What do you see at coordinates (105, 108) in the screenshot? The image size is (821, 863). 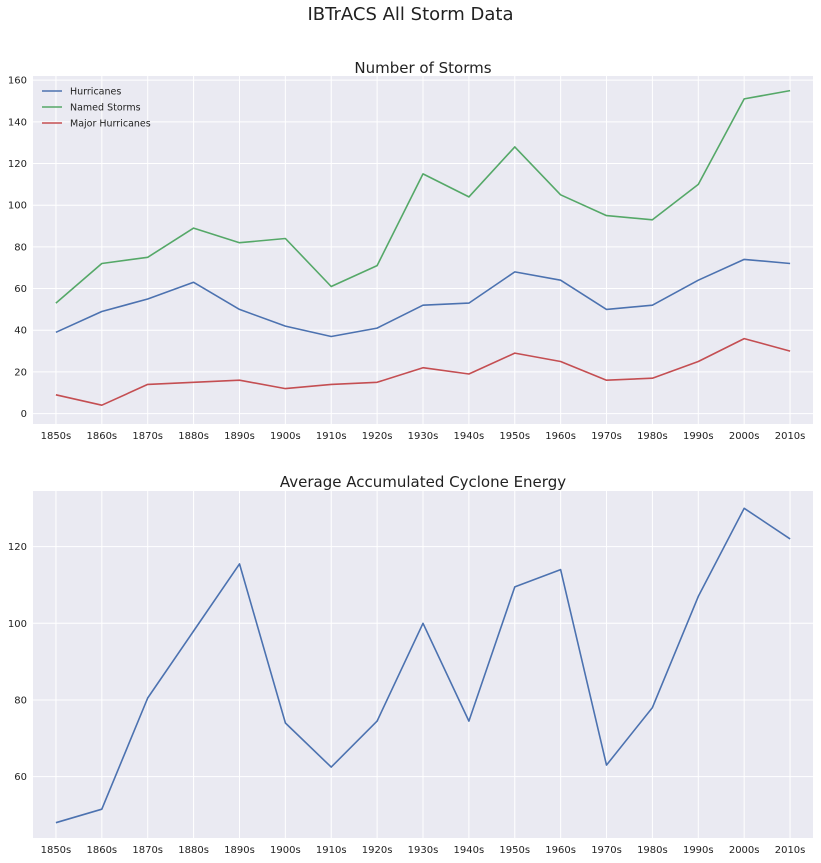 I see `legend-label-named-storms: Named Storms` at bounding box center [105, 108].